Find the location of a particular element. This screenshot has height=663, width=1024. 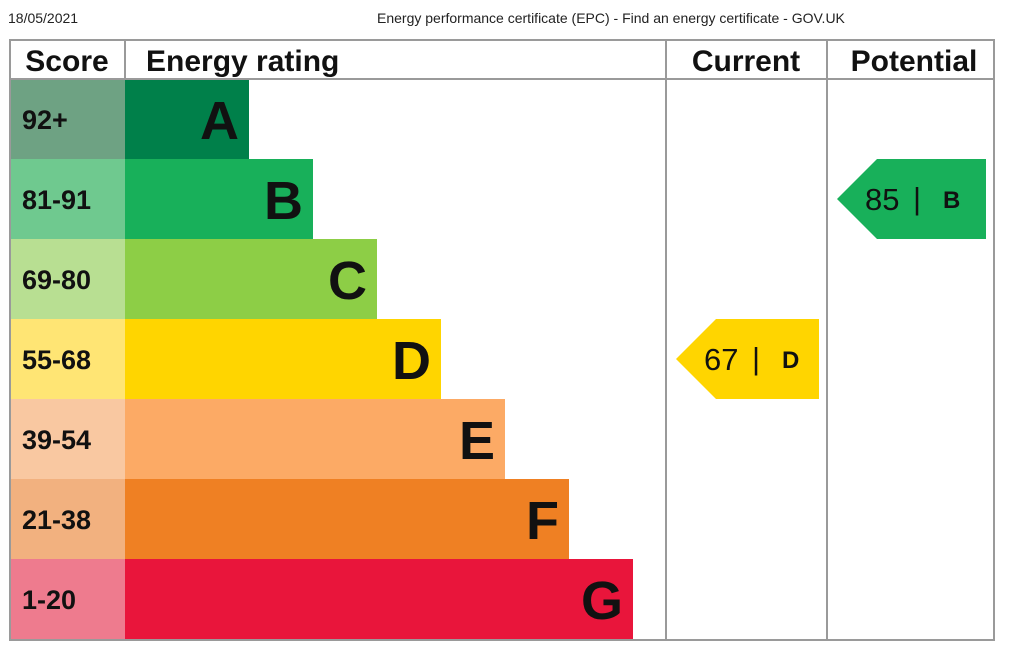

rating-letter-a: A is located at coordinates (219, 121).